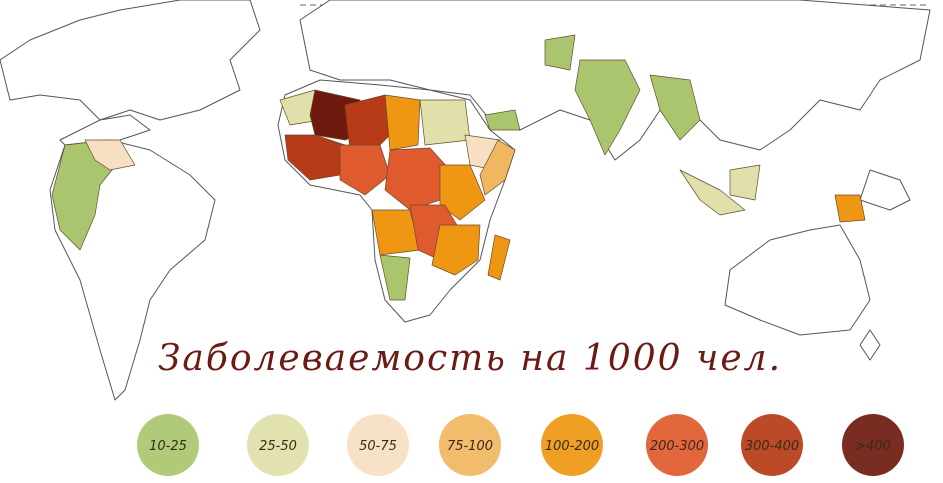 The height and width of the screenshot is (483, 943). Describe the element at coordinates (470, 358) in the screenshot. I see `map-title: Заболеваемость на 1000 чел.` at that location.